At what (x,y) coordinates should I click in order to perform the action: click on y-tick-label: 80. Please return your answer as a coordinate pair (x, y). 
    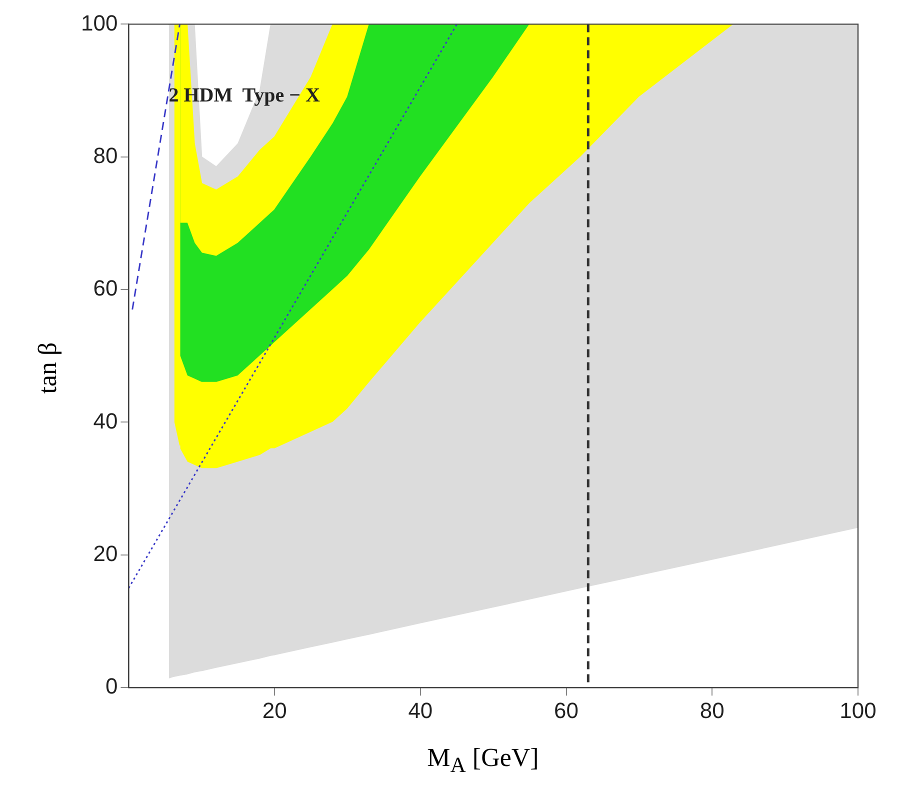
    Looking at the image, I should click on (105, 155).